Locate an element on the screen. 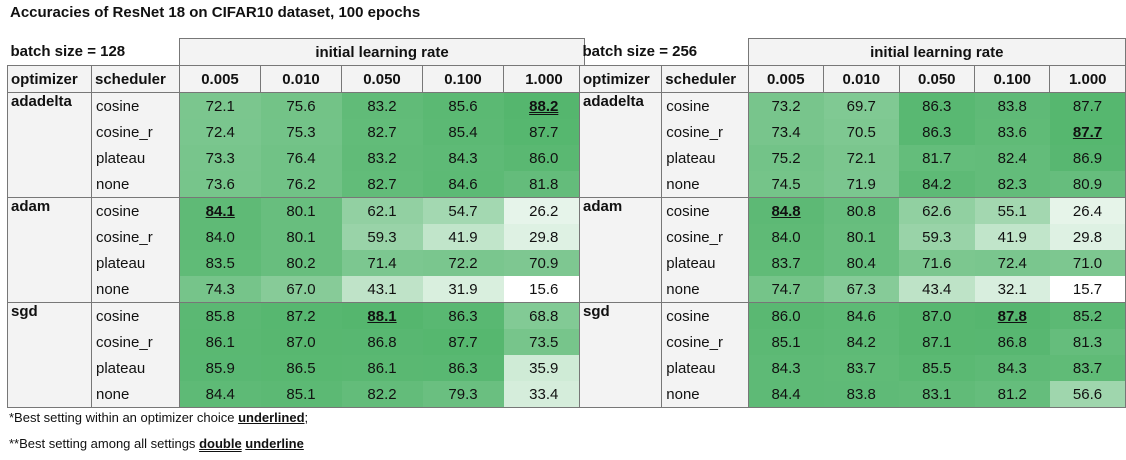  accuracy-cell: 75.6 is located at coordinates (301, 105).